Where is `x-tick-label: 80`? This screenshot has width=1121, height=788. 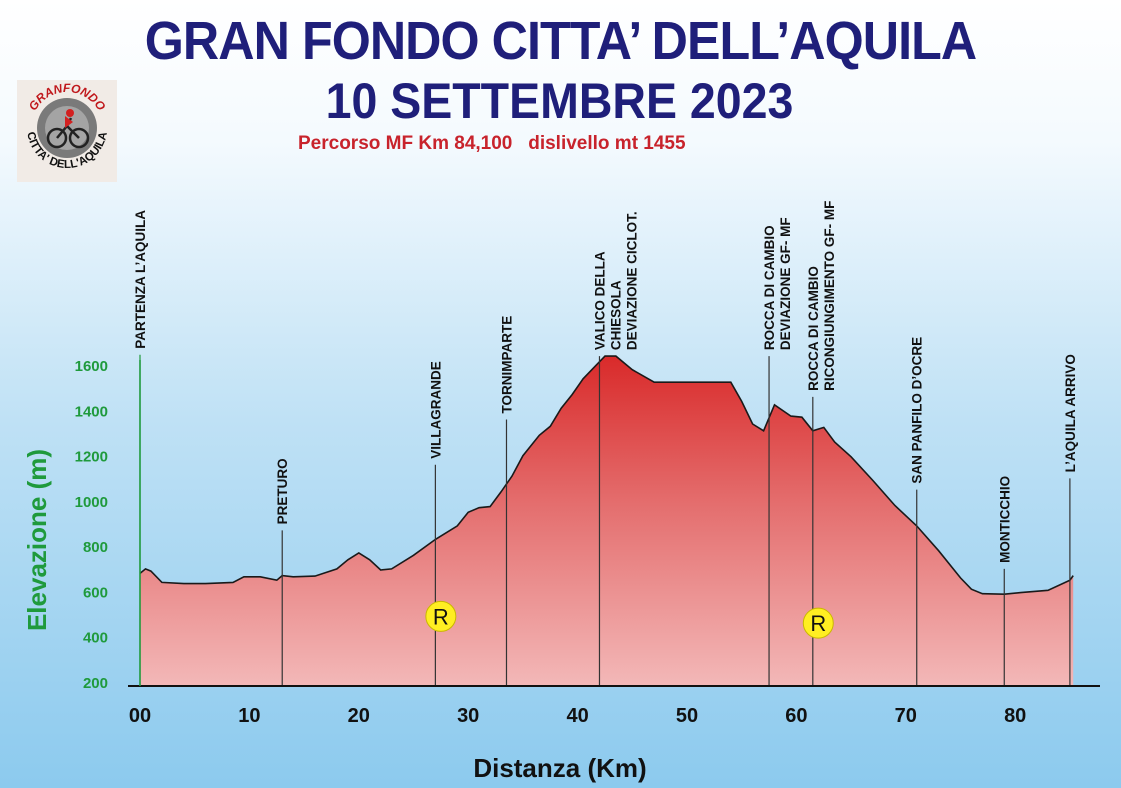
x-tick-label: 80 is located at coordinates (1015, 716).